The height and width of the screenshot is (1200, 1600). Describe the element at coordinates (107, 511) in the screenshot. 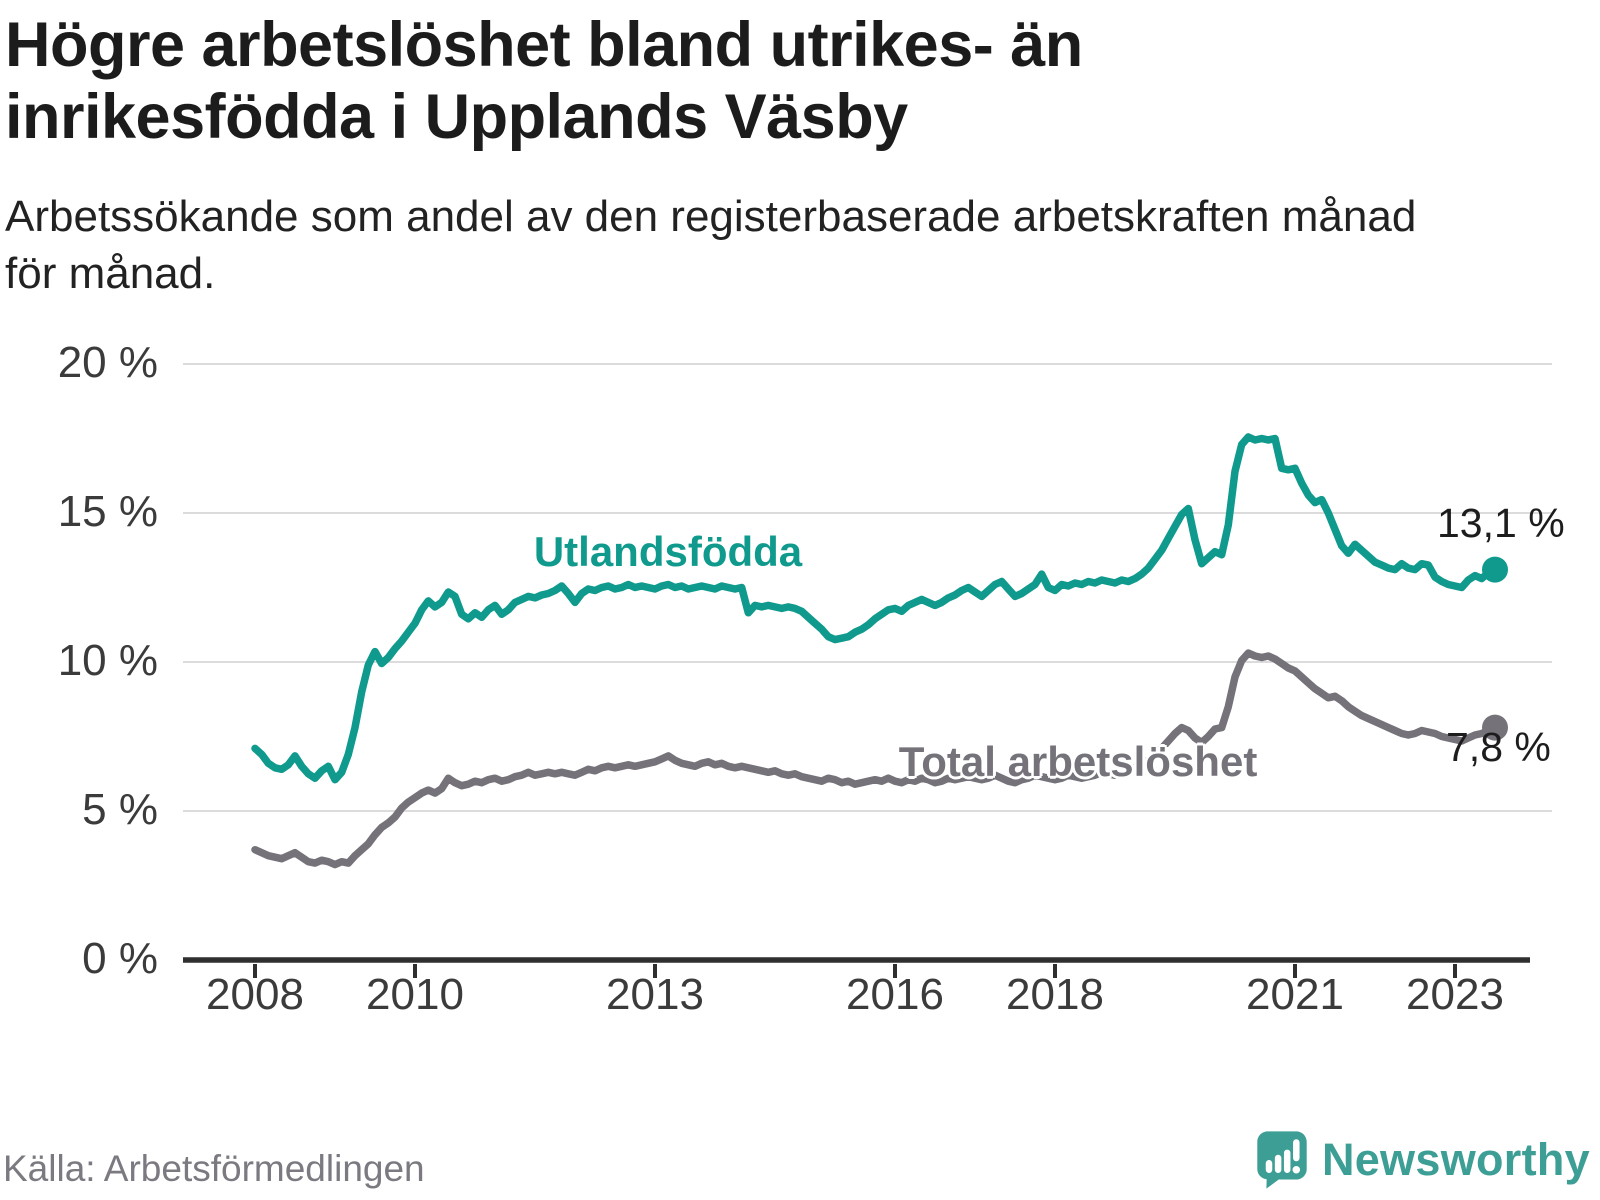

I see `y-axis-tick-label-15: 15 %` at that location.